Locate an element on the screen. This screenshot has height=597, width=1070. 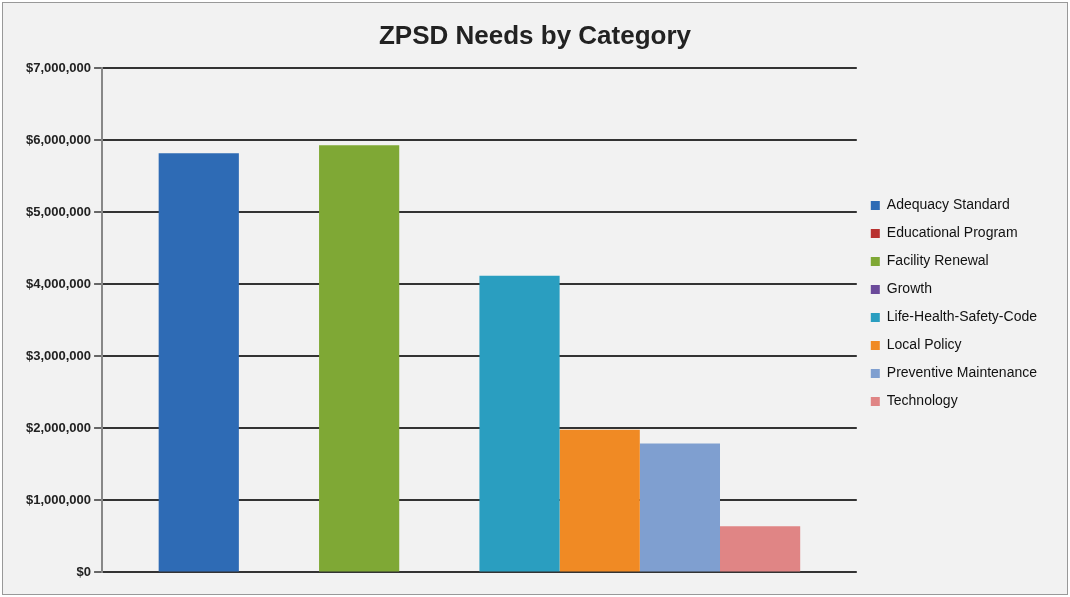
legend-label: Facility Renewal is located at coordinates (937, 260).